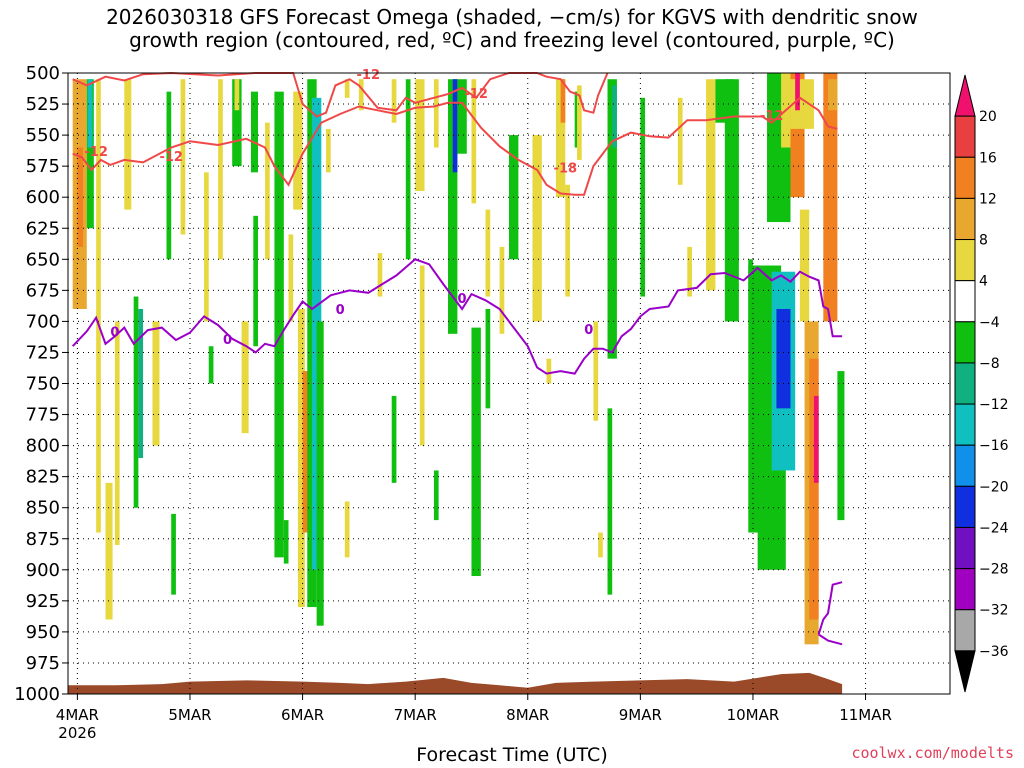  Describe the element at coordinates (340, 94) in the screenshot. I see `dgz-upper-contour` at that location.